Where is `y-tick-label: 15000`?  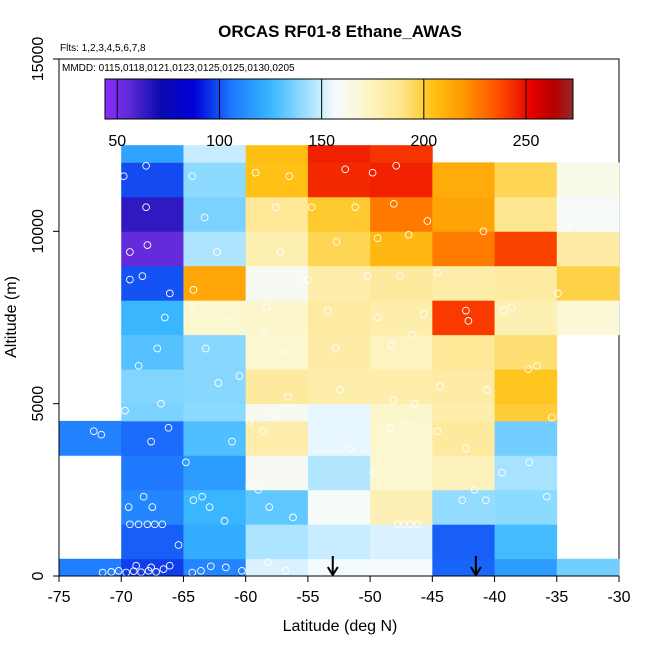 y-tick-label: 15000 is located at coordinates (38, 59).